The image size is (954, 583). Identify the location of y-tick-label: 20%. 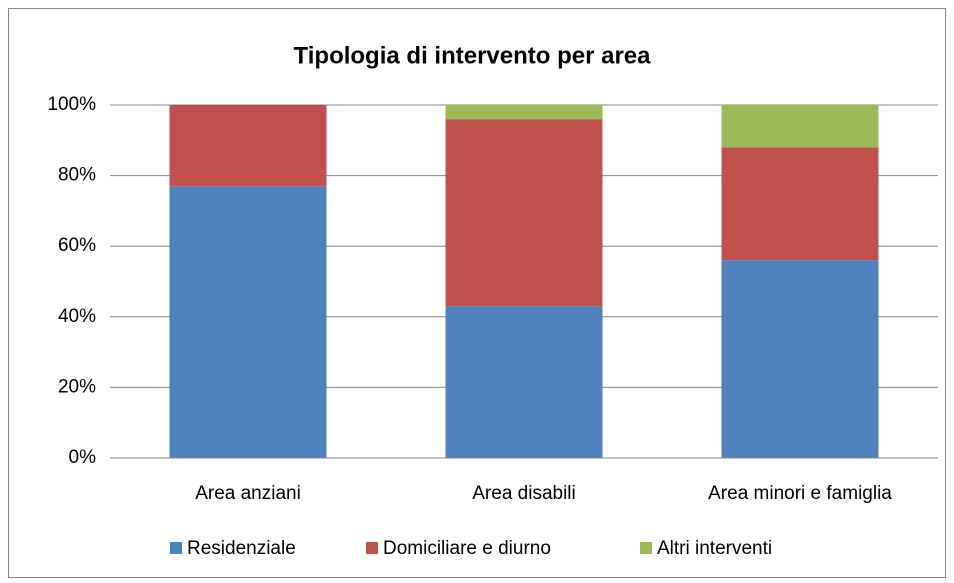
(77, 386).